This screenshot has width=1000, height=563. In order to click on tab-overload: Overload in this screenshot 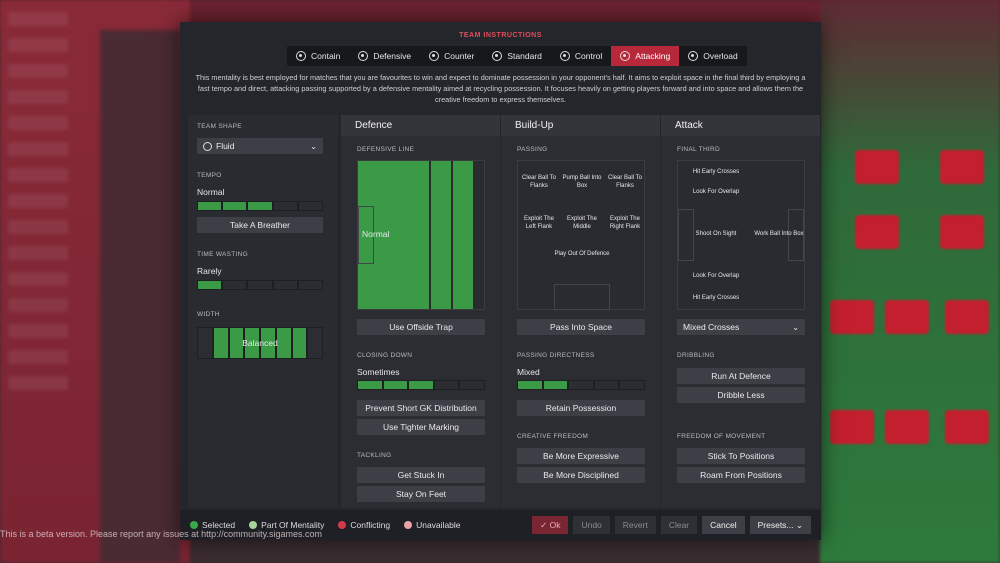, I will do `click(713, 56)`.